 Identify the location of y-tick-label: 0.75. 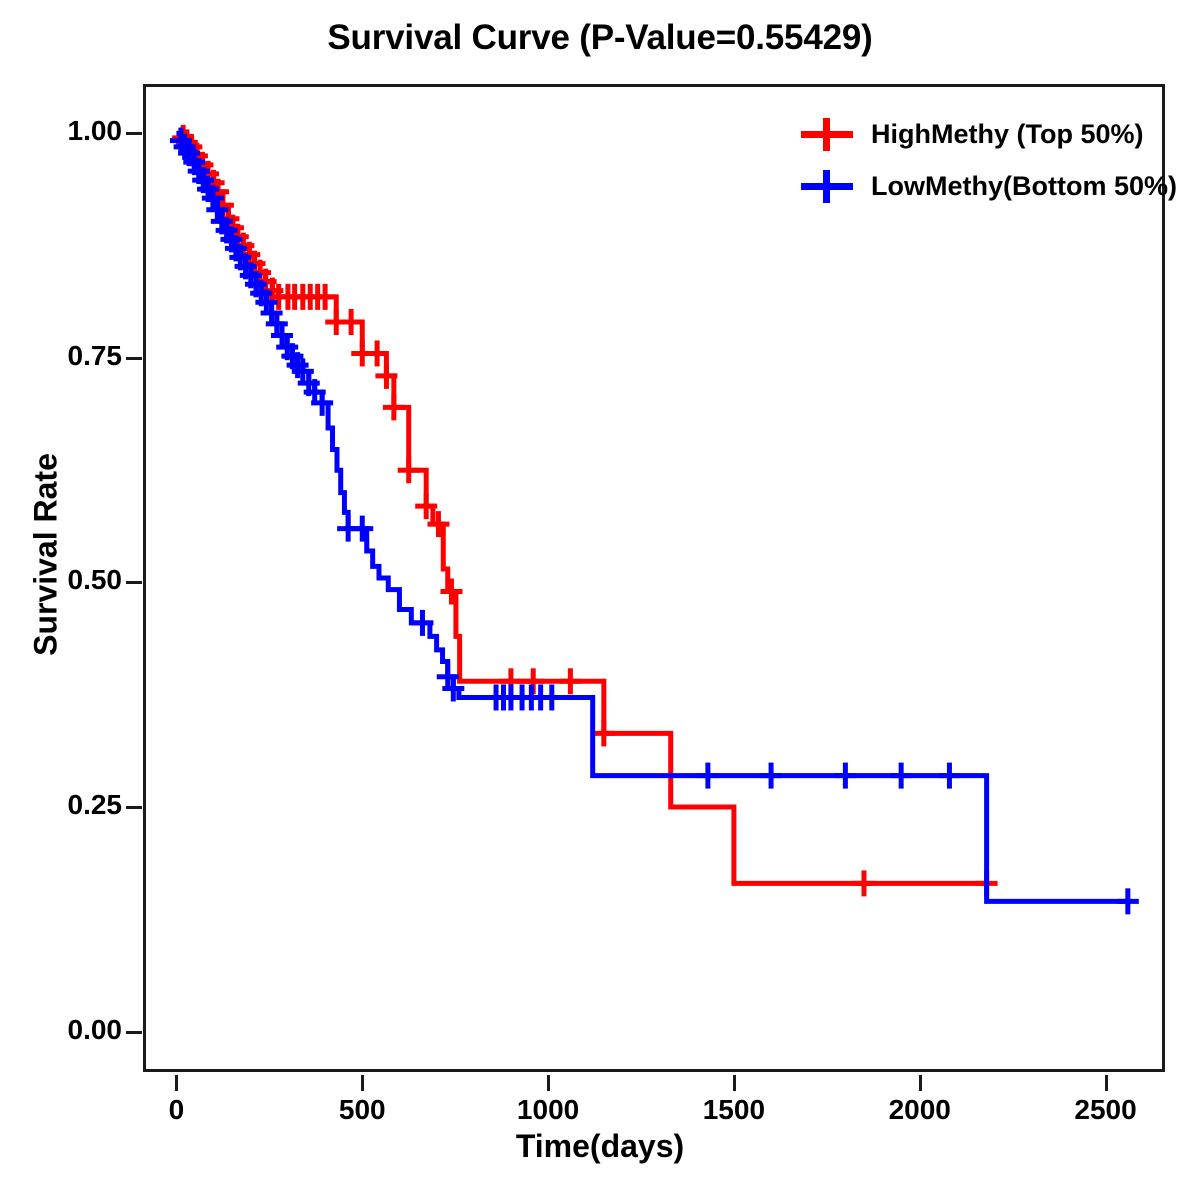
(95, 355).